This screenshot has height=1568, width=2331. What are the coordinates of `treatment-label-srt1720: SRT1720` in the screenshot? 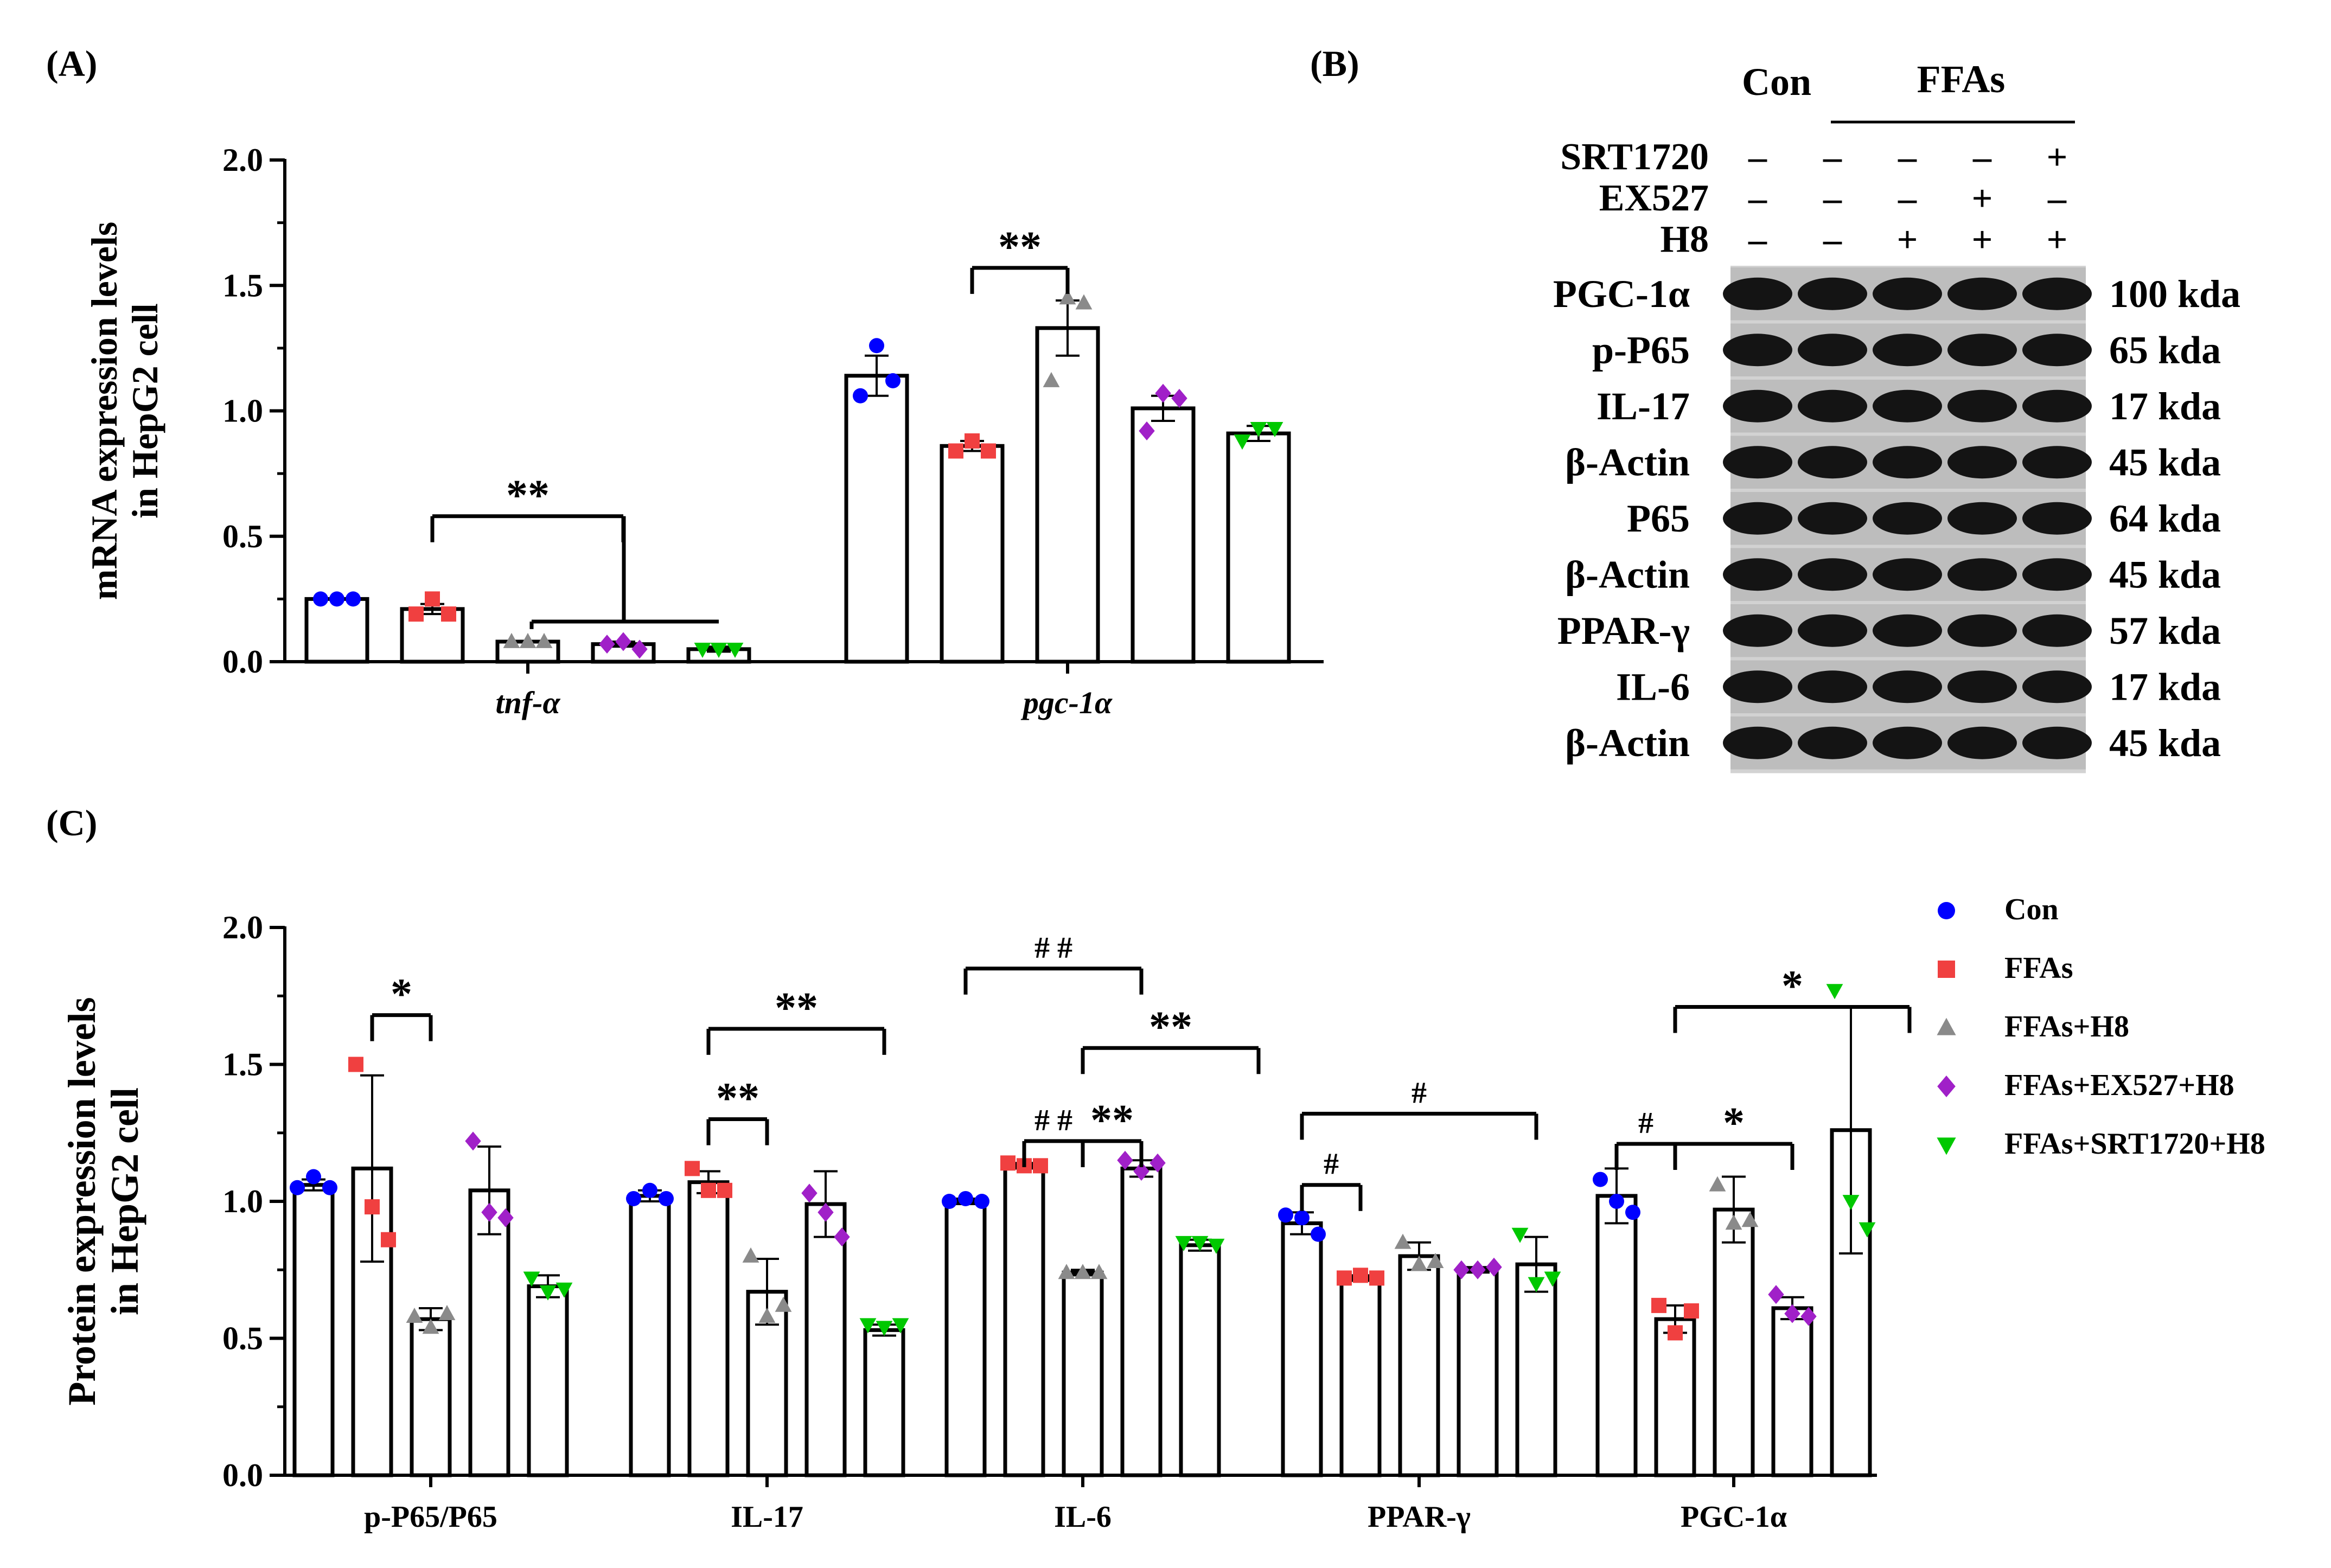 It's located at (1634, 157).